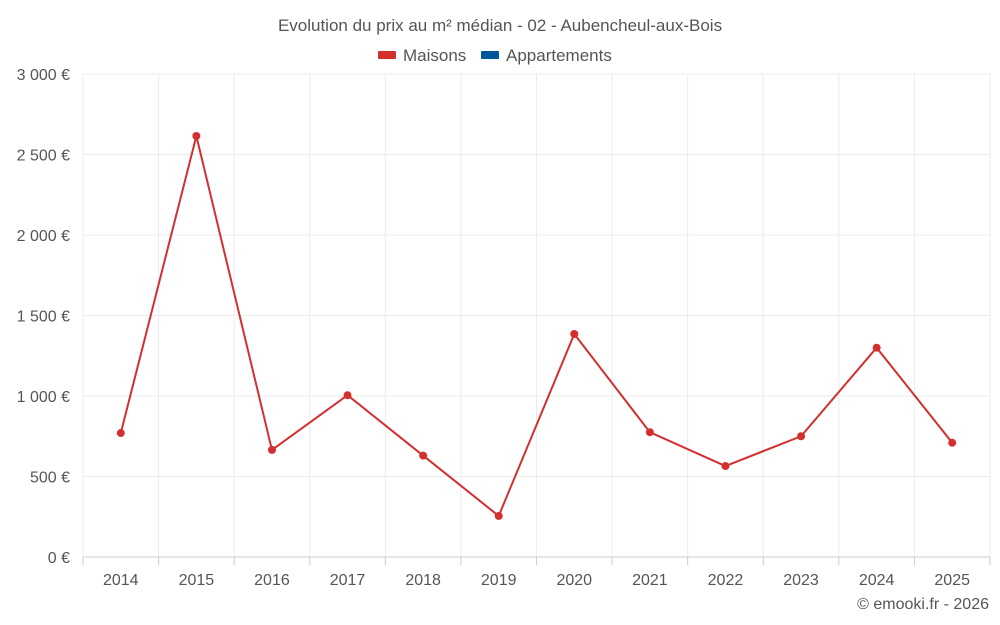  Describe the element at coordinates (952, 580) in the screenshot. I see `x-tick-label: 2025` at that location.